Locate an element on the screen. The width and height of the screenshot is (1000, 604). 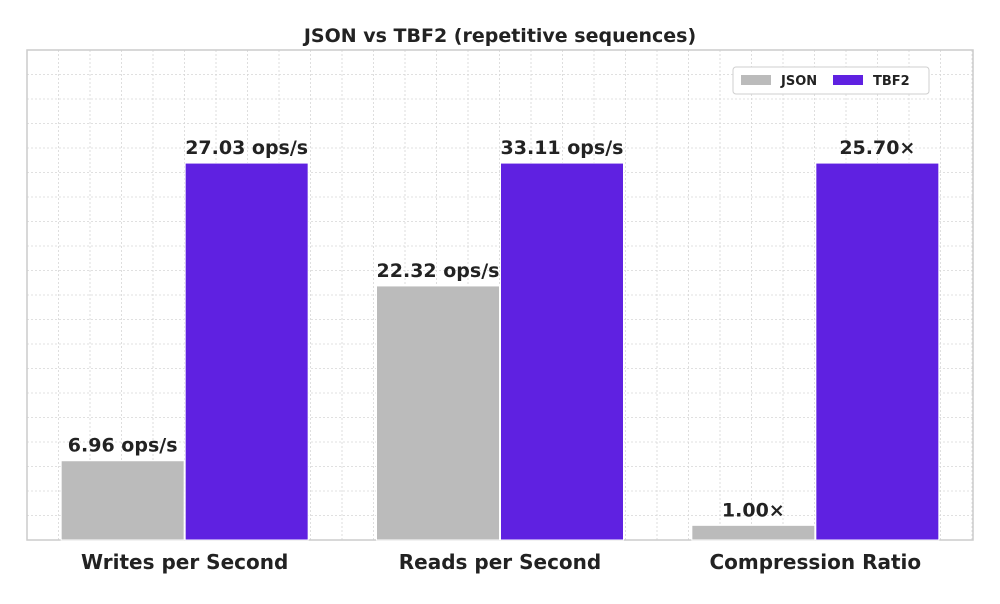
chart-title: JSON vs TBF2 (repetitive sequences) is located at coordinates (499, 36).